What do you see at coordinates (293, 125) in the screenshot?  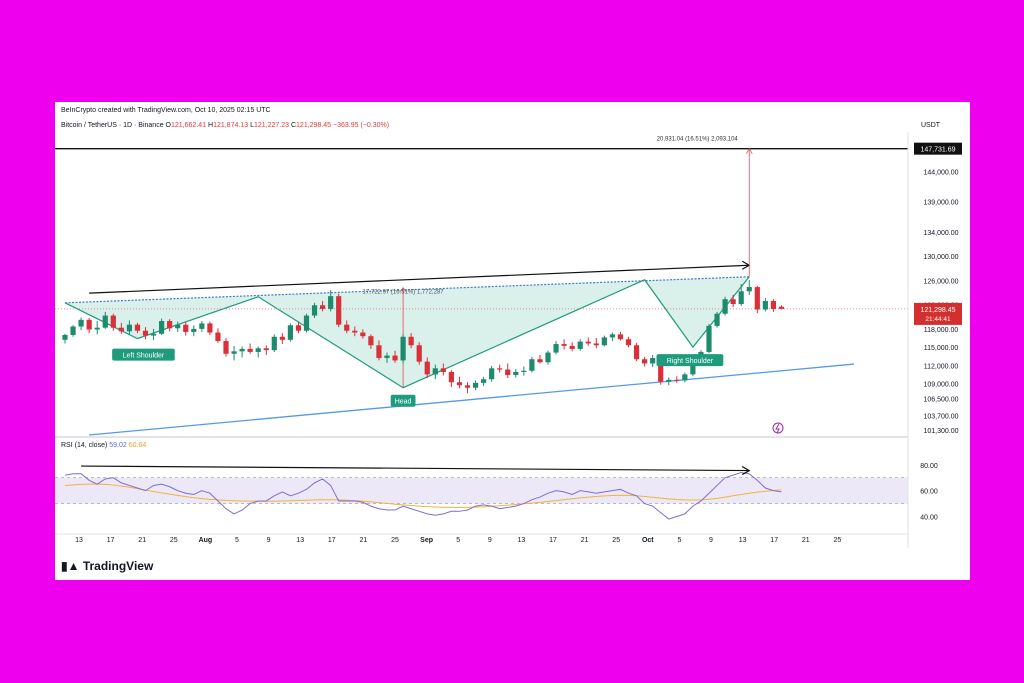 I see `ohlc-close-label: C` at bounding box center [293, 125].